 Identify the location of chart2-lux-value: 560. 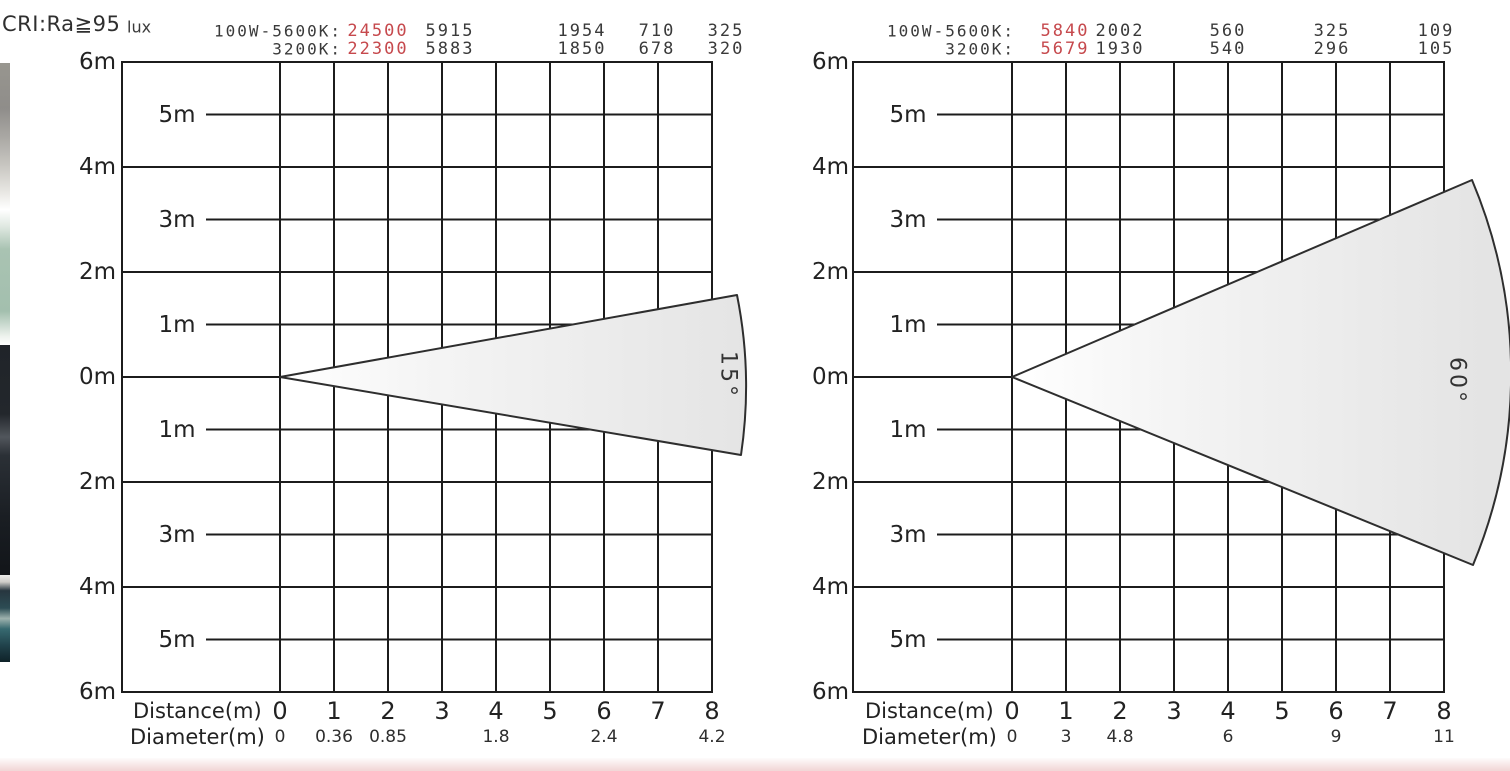
(1228, 31).